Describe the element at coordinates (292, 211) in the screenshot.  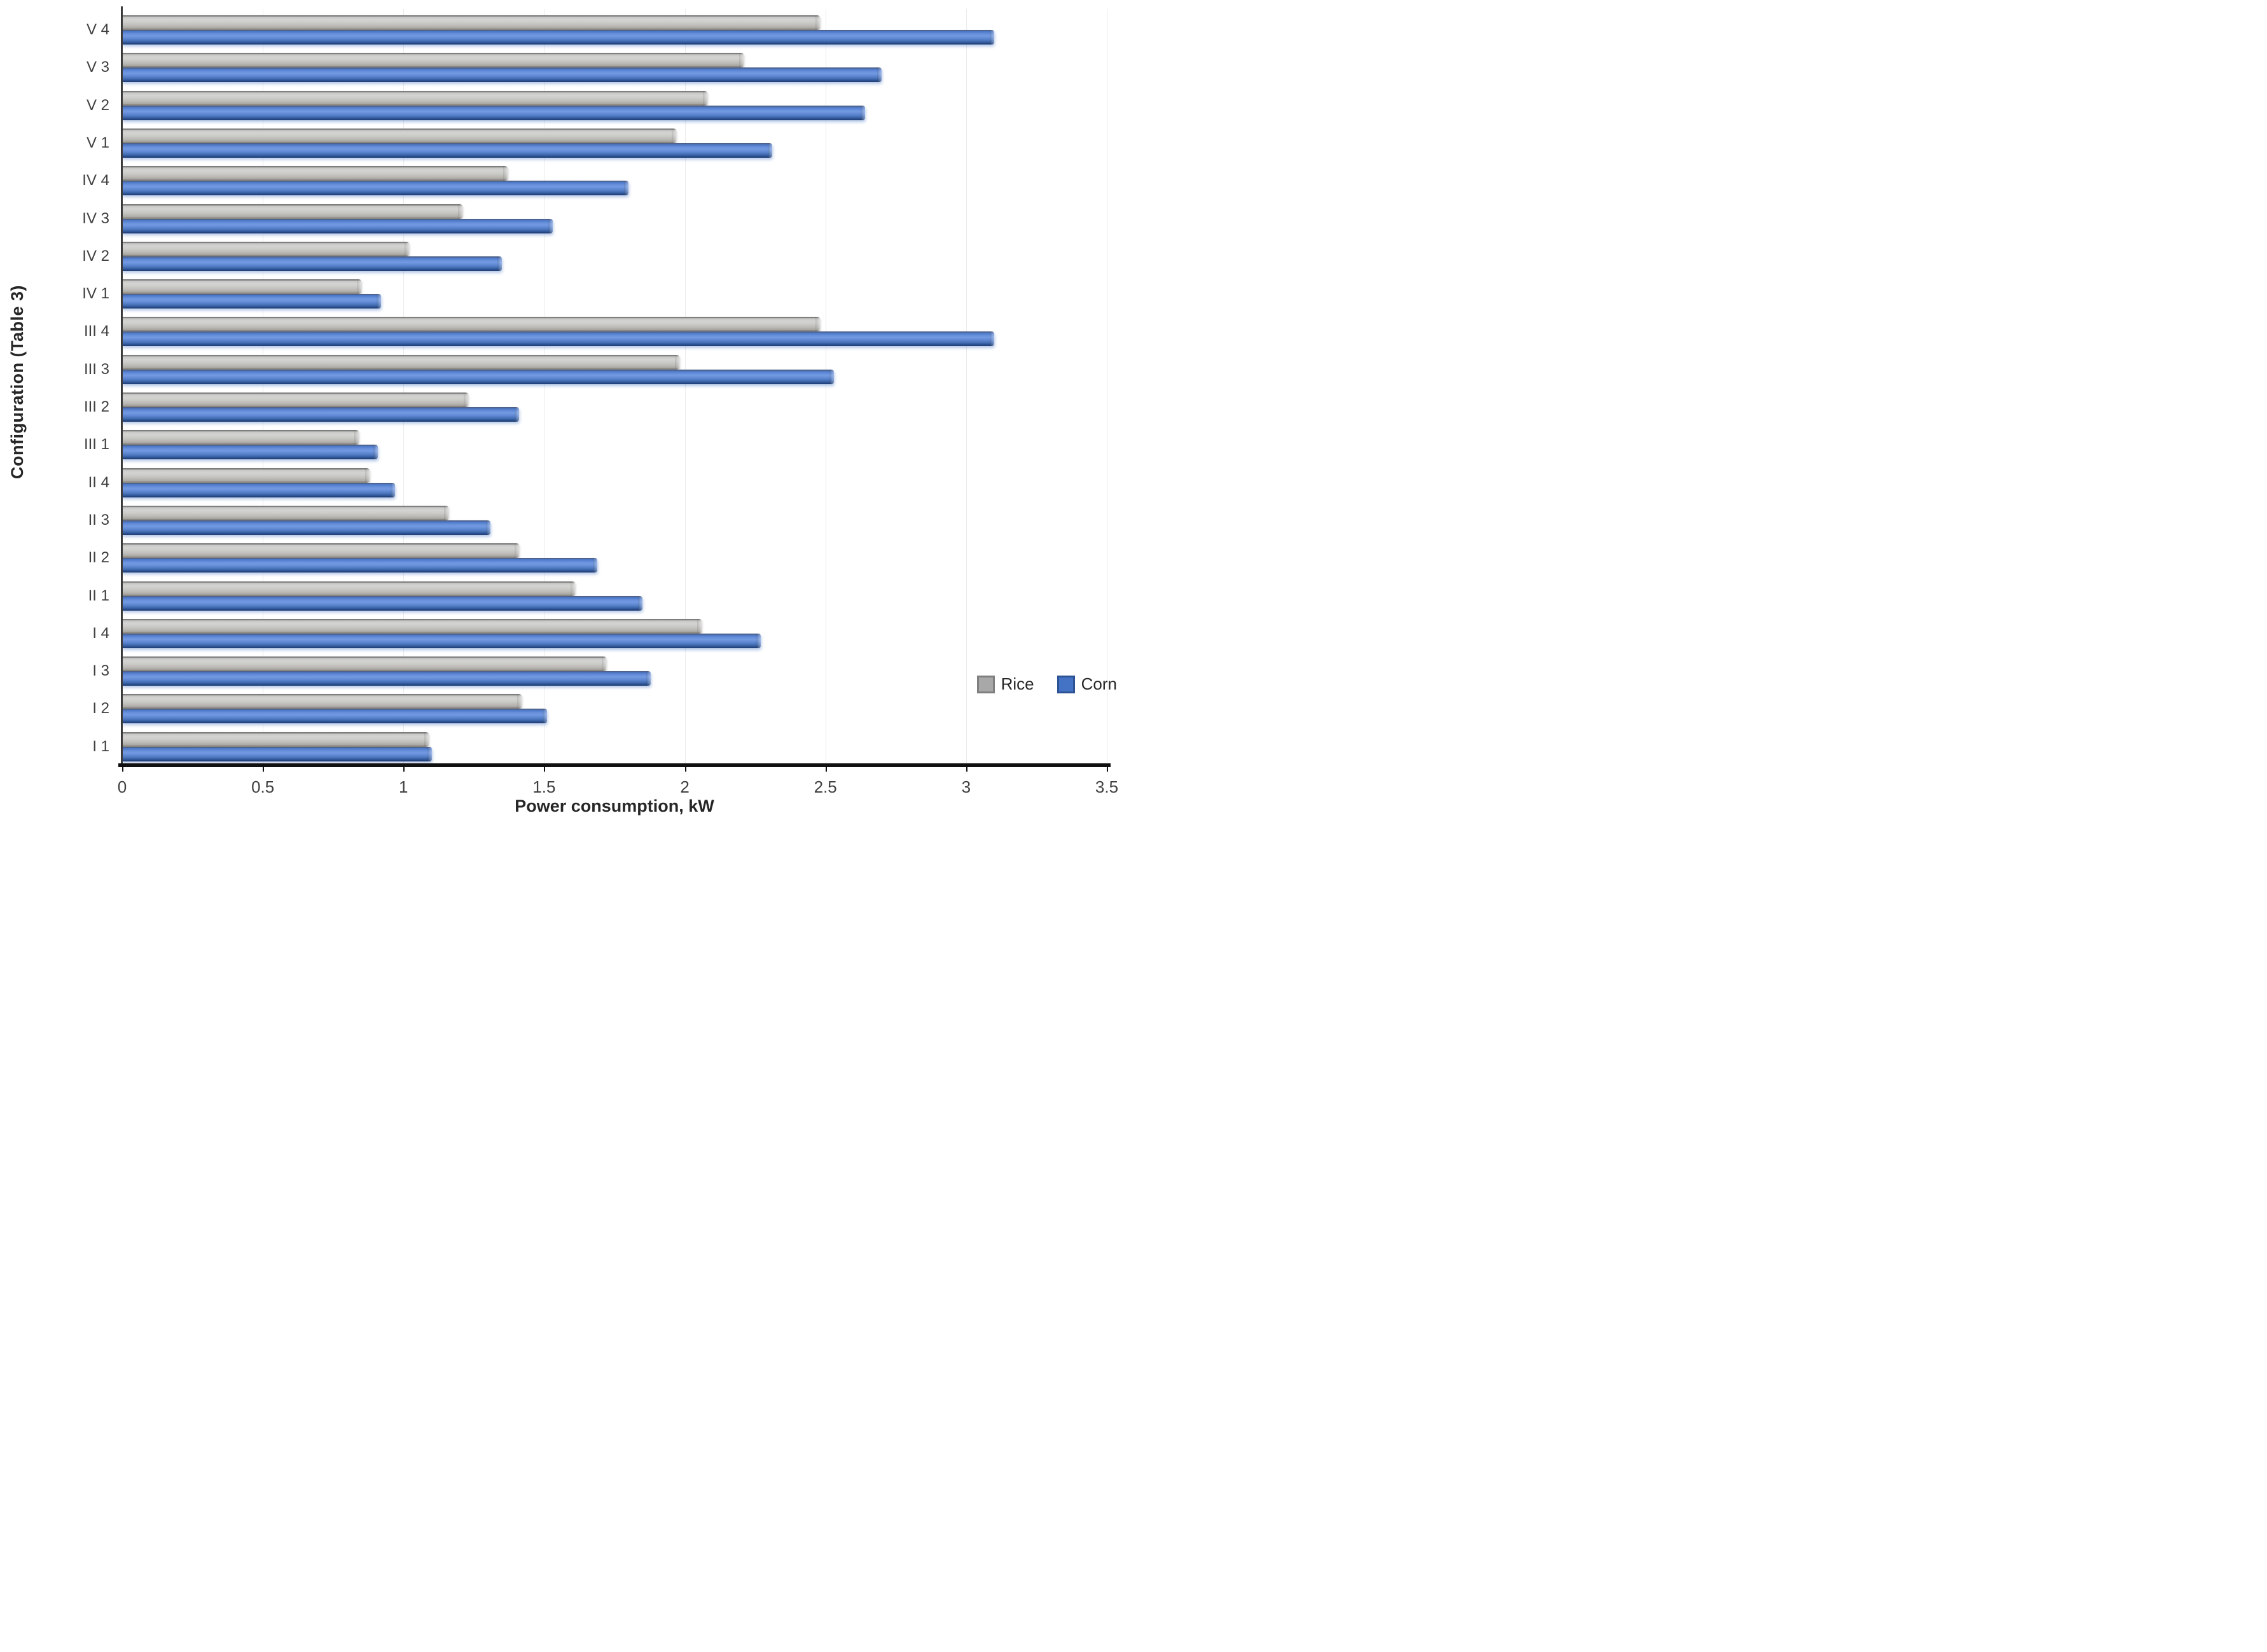
I see `bar-rice-IV3` at that location.